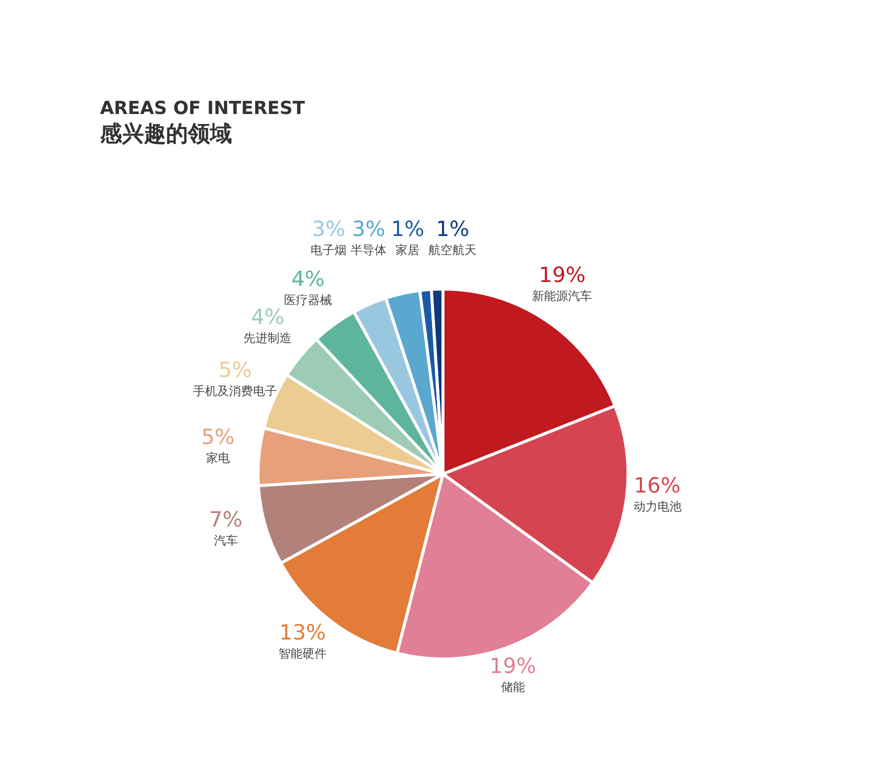  Describe the element at coordinates (203, 108) in the screenshot. I see `chart-title: AREAS OF INTEREST` at that location.